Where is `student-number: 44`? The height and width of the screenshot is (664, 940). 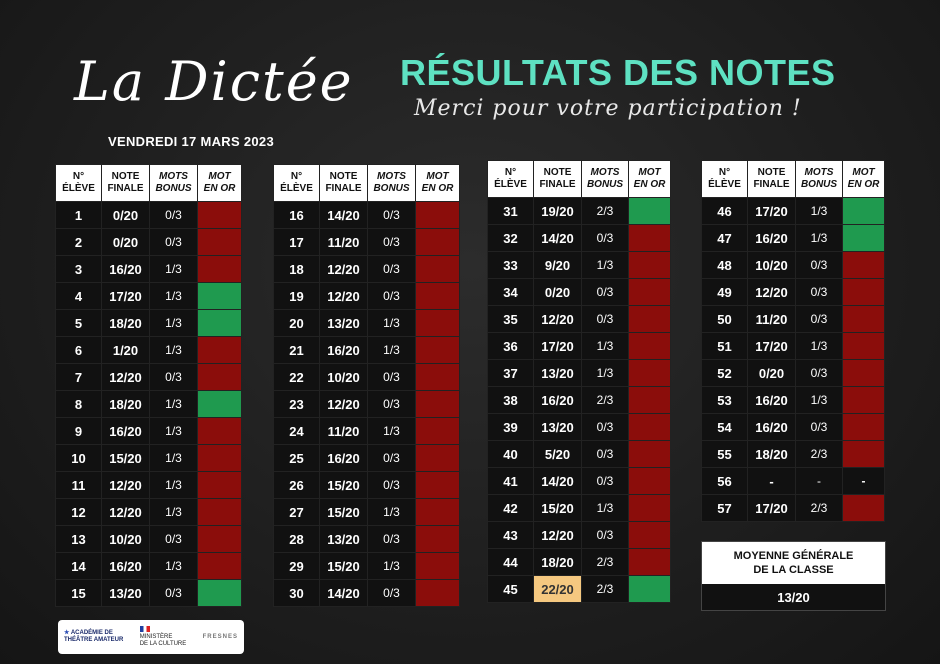 student-number: 44 is located at coordinates (510, 562).